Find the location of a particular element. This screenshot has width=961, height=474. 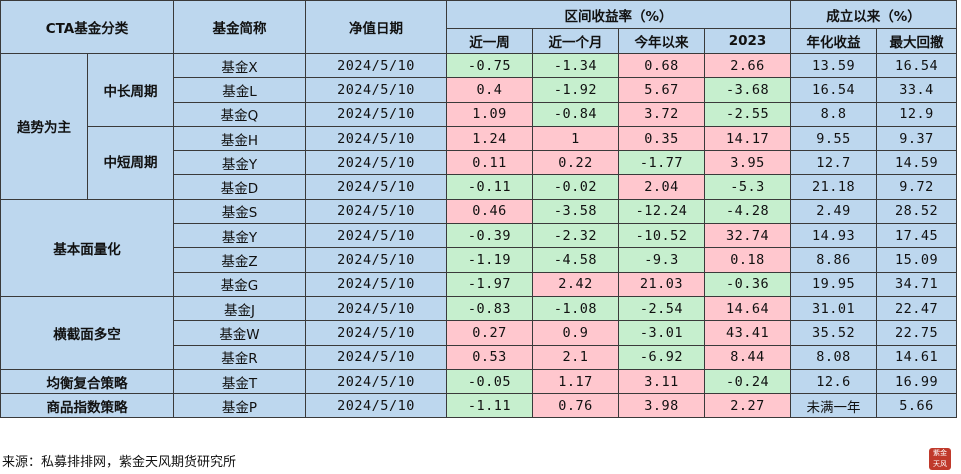

month-return-cell: 2.42 is located at coordinates (575, 284).